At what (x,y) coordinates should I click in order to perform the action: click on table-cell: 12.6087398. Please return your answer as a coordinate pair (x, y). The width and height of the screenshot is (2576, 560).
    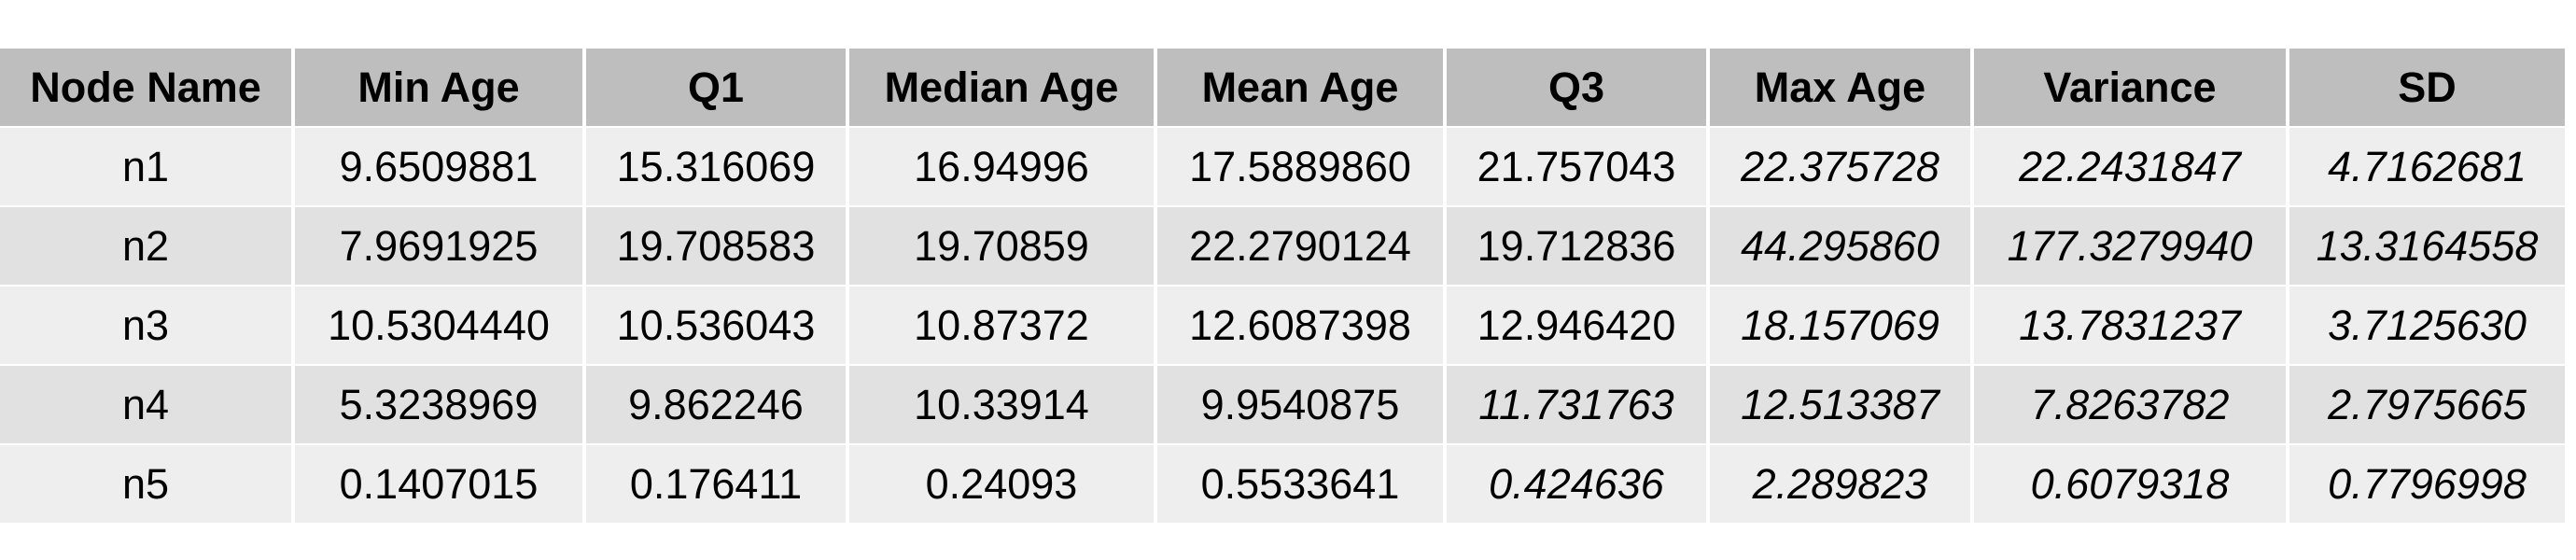
    Looking at the image, I should click on (1300, 325).